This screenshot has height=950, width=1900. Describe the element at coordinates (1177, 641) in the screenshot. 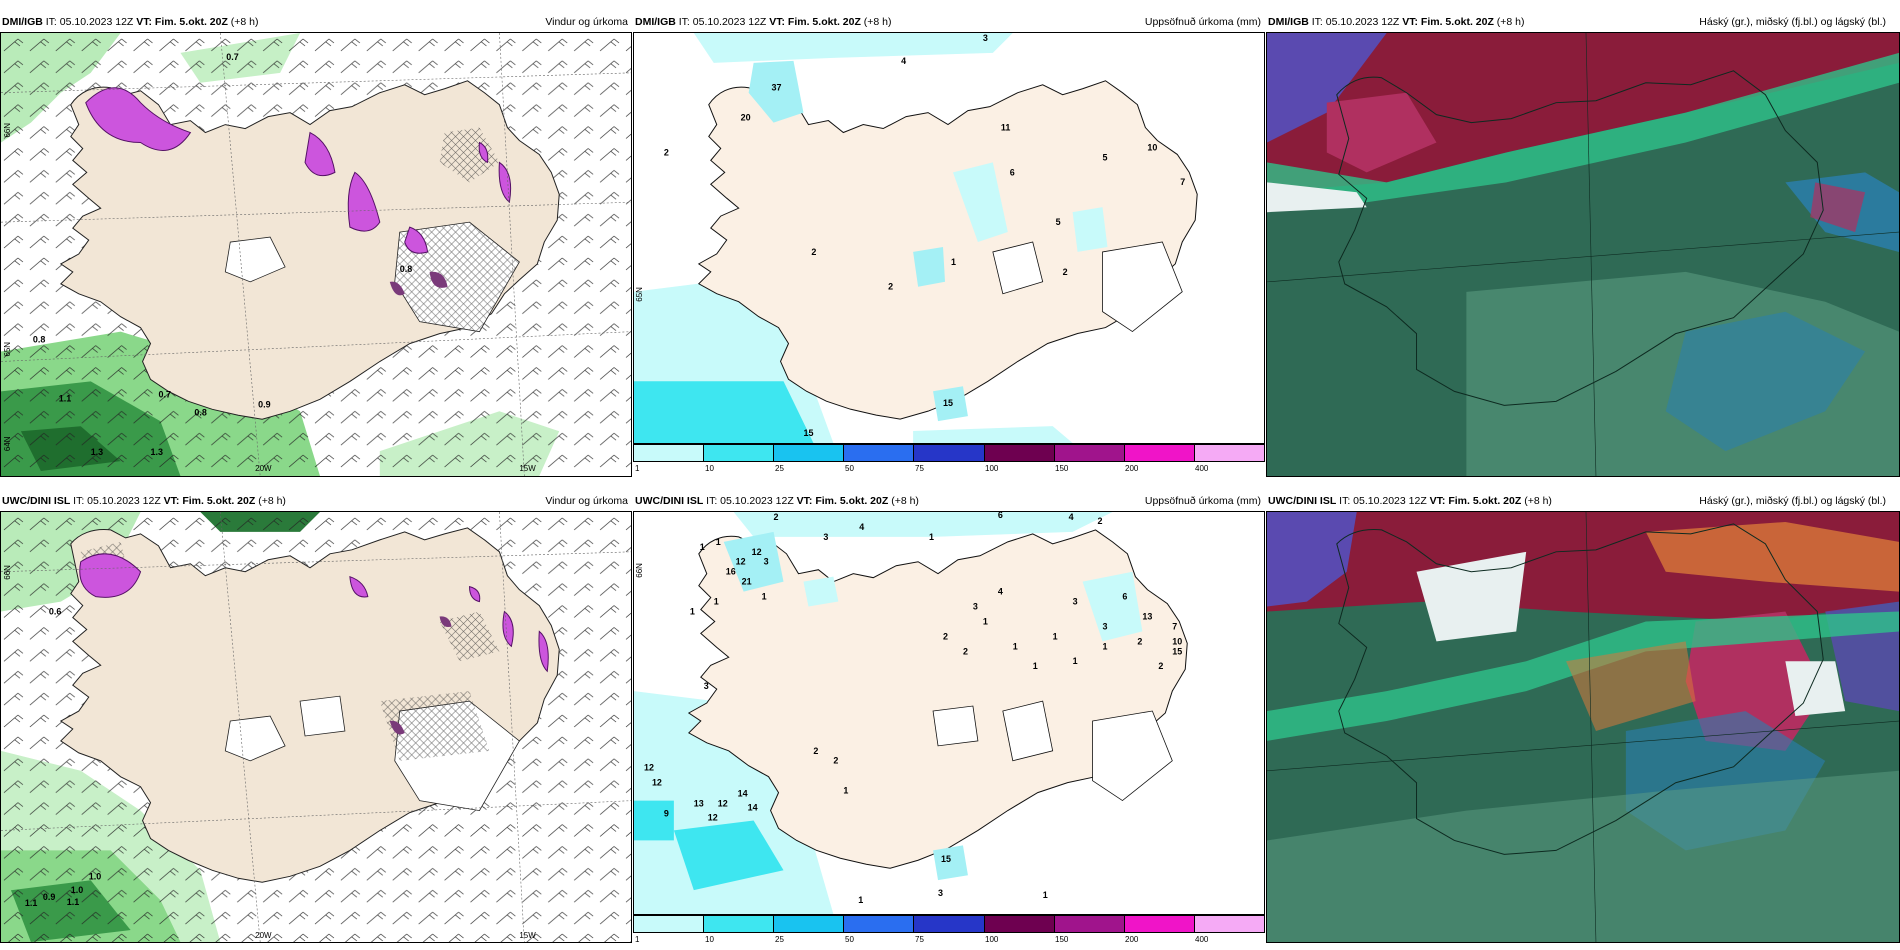

I see `precip-label: 10` at that location.